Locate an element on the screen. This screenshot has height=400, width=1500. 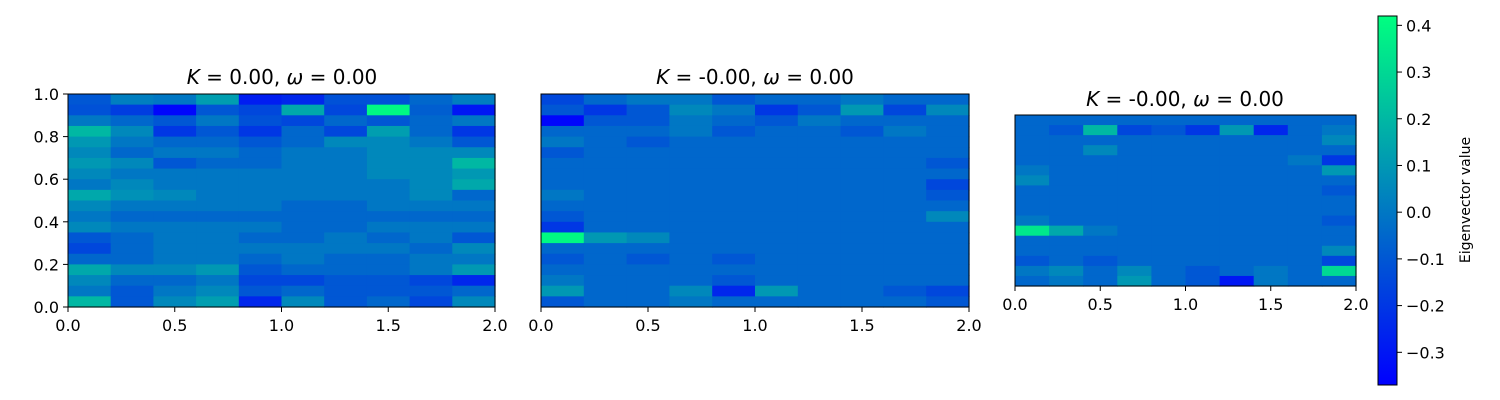
colorbar-tick-label: 0.2 is located at coordinates (1418, 119).